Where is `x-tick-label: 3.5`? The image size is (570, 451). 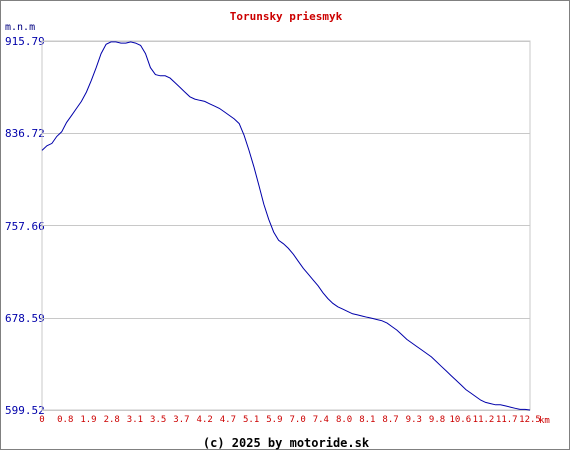 x-tick-label: 3.5 is located at coordinates (158, 420).